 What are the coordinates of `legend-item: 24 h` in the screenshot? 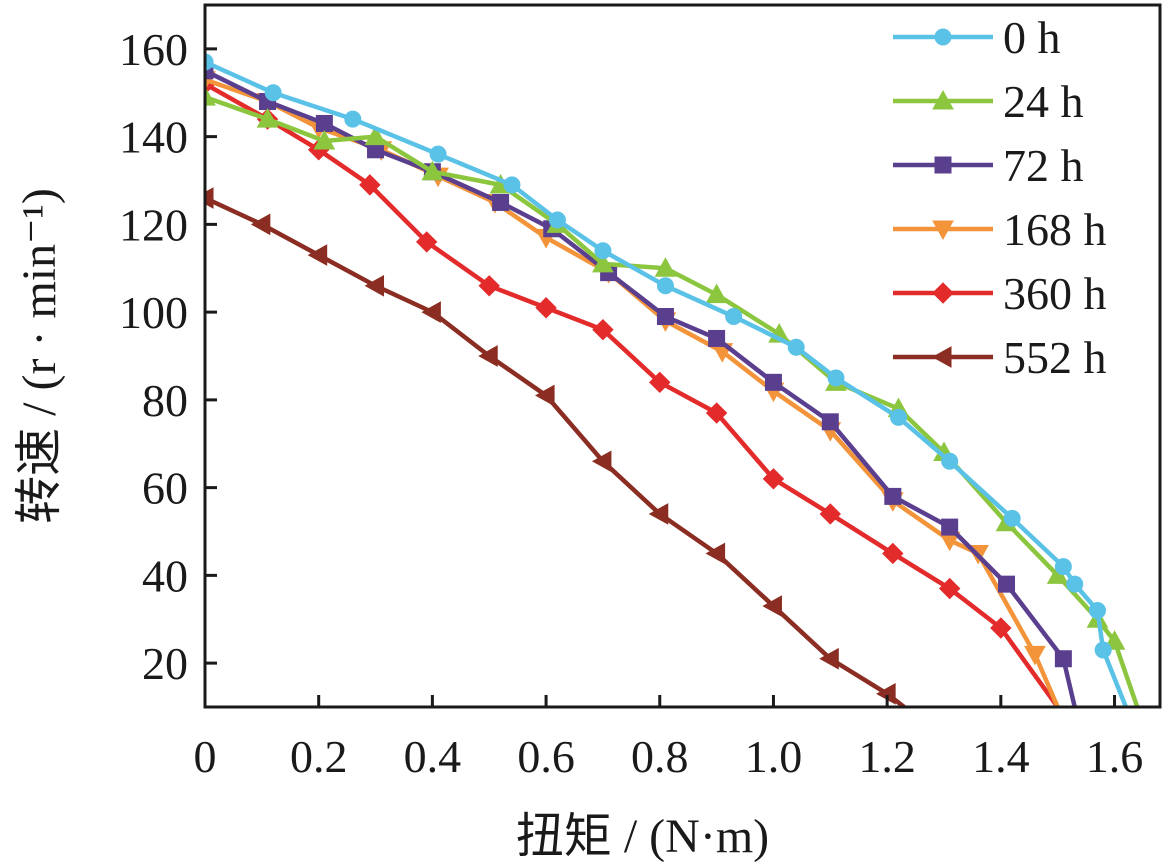 It's located at (988, 101).